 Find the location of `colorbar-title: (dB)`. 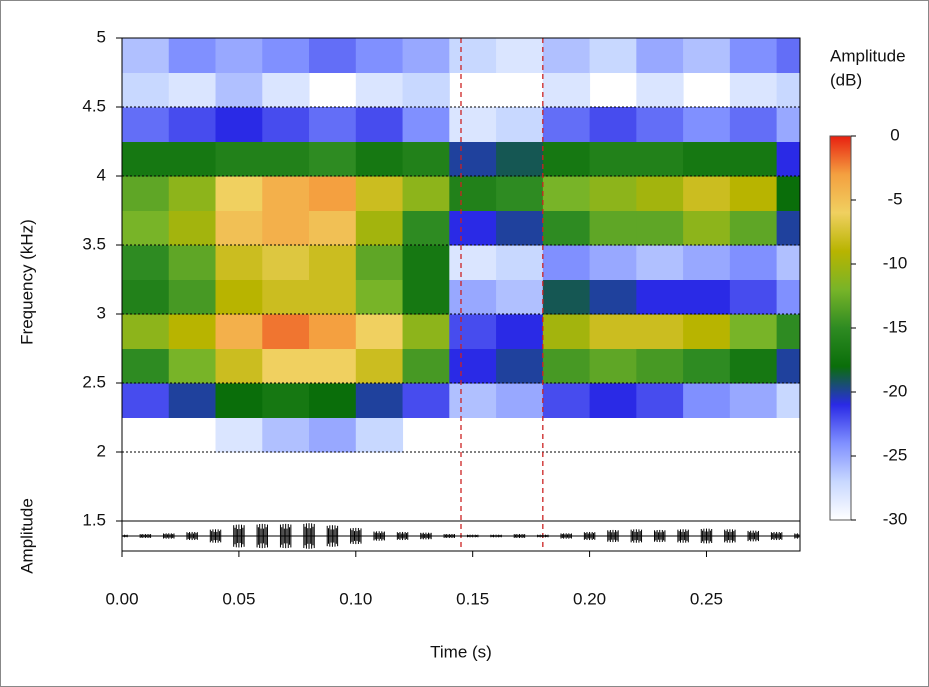

colorbar-title: (dB) is located at coordinates (846, 79).